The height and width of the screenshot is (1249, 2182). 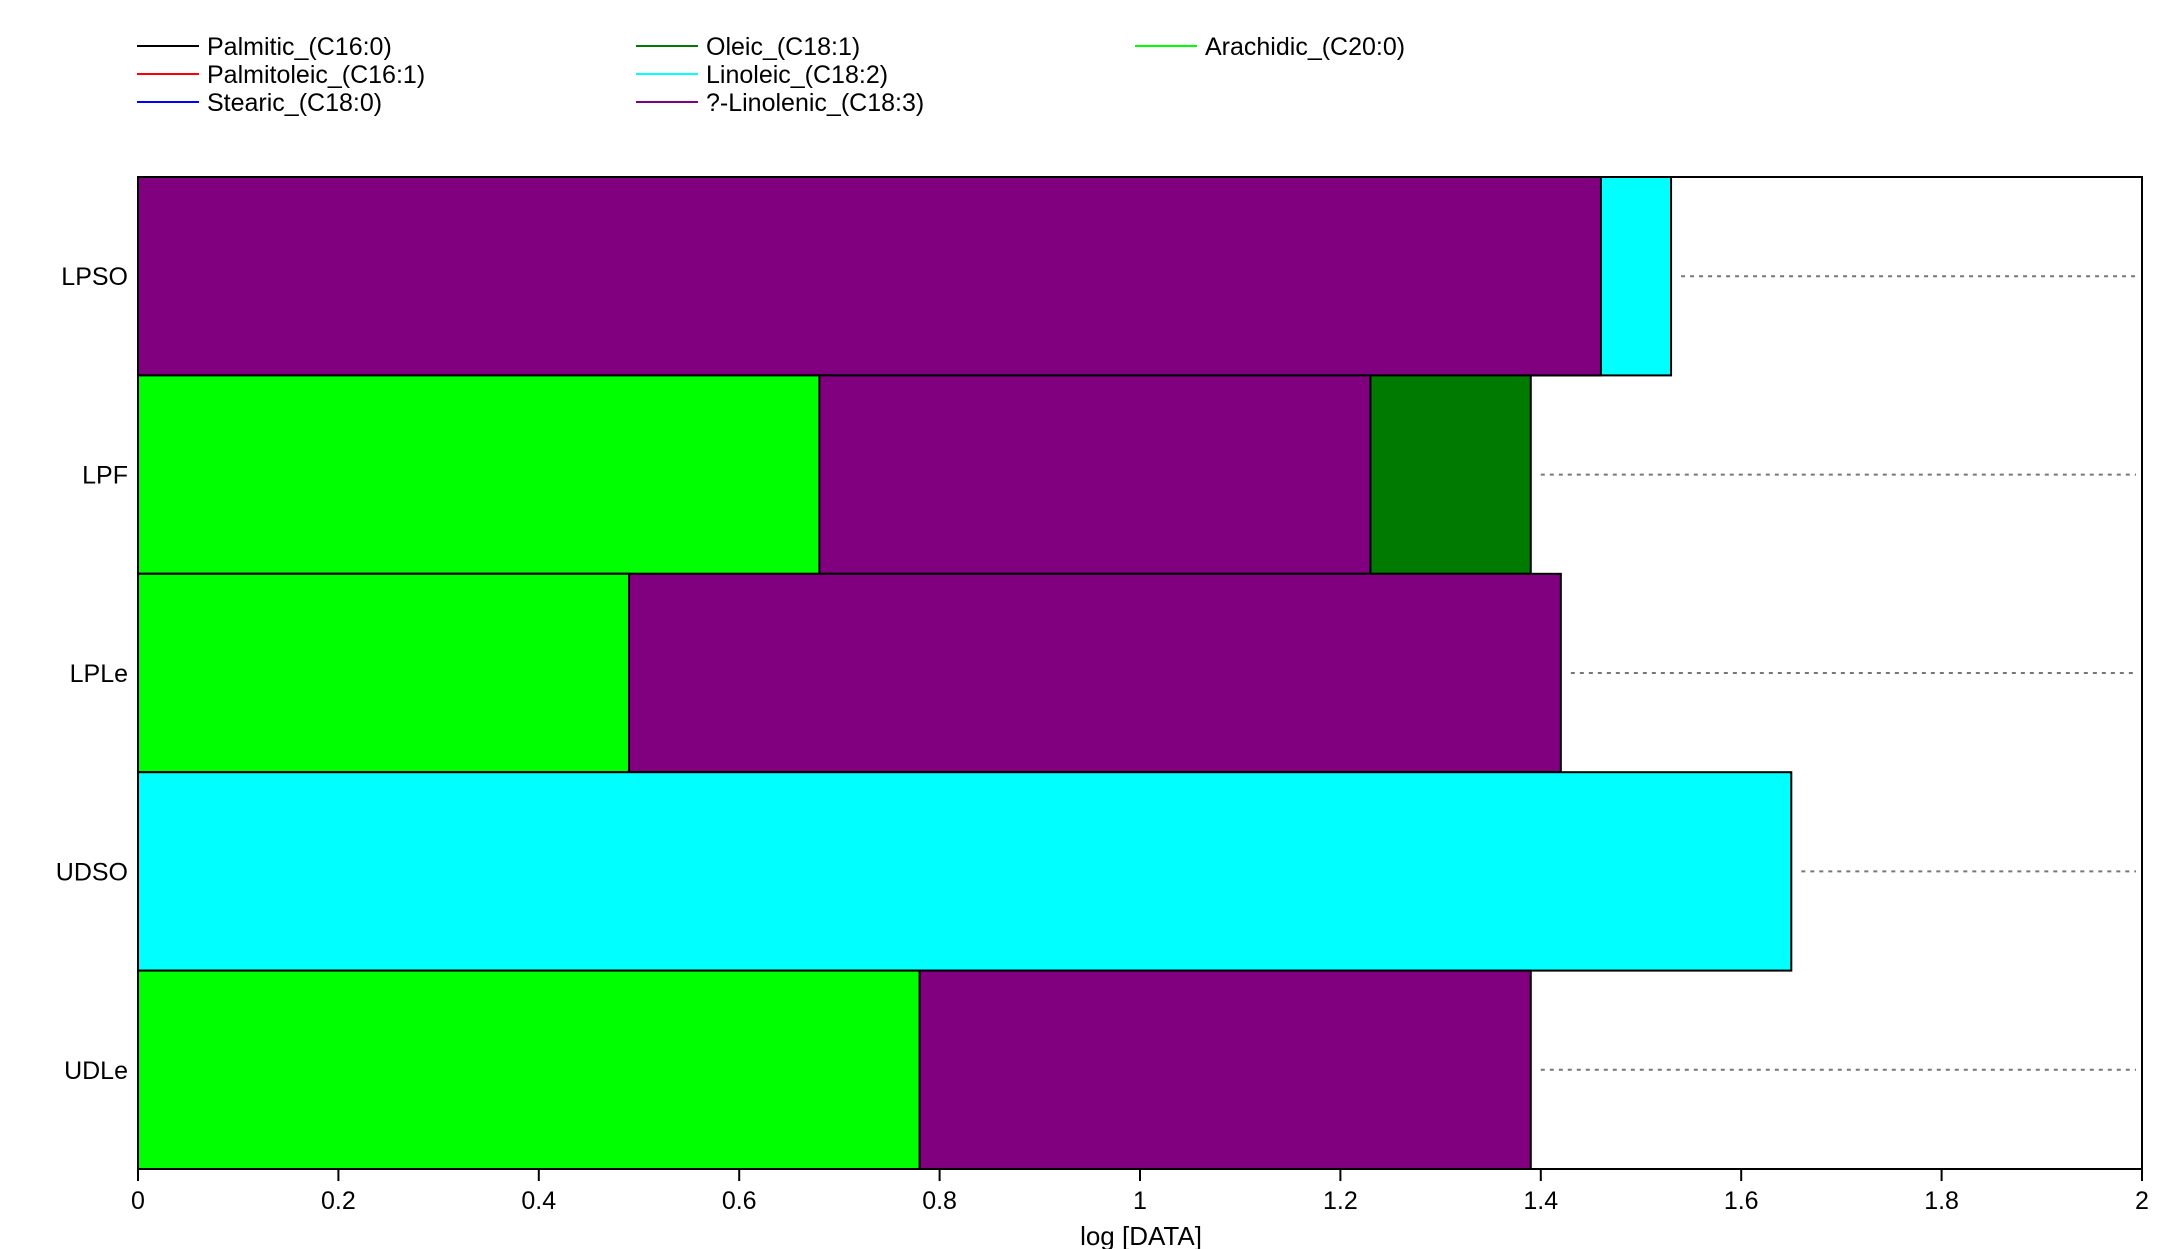 What do you see at coordinates (1340, 1201) in the screenshot?
I see `x-tick-label: 1.2` at bounding box center [1340, 1201].